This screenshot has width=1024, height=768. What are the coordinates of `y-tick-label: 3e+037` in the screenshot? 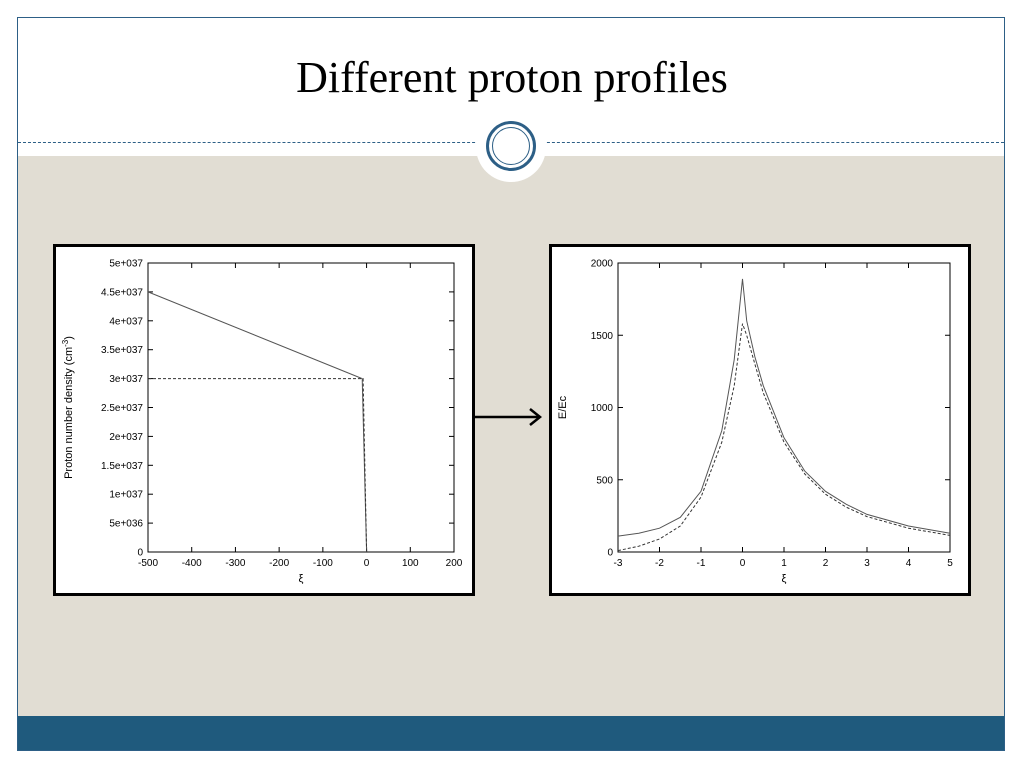 It's located at (126, 379).